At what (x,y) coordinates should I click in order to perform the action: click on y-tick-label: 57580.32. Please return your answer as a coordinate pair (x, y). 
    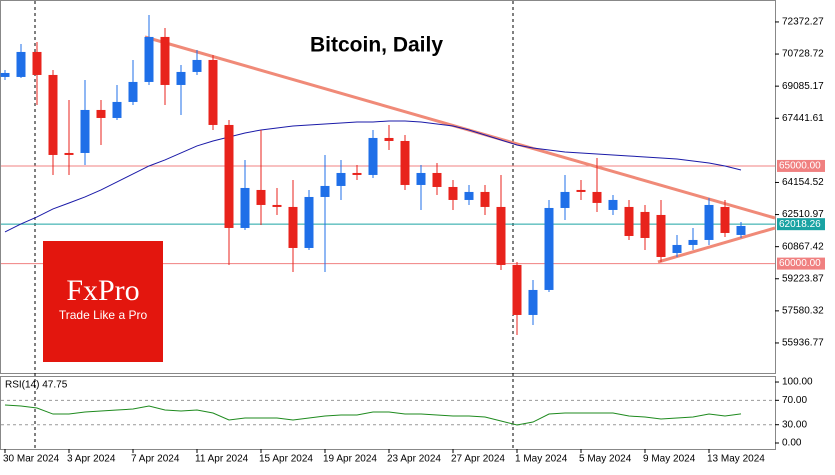
    Looking at the image, I should click on (803, 311).